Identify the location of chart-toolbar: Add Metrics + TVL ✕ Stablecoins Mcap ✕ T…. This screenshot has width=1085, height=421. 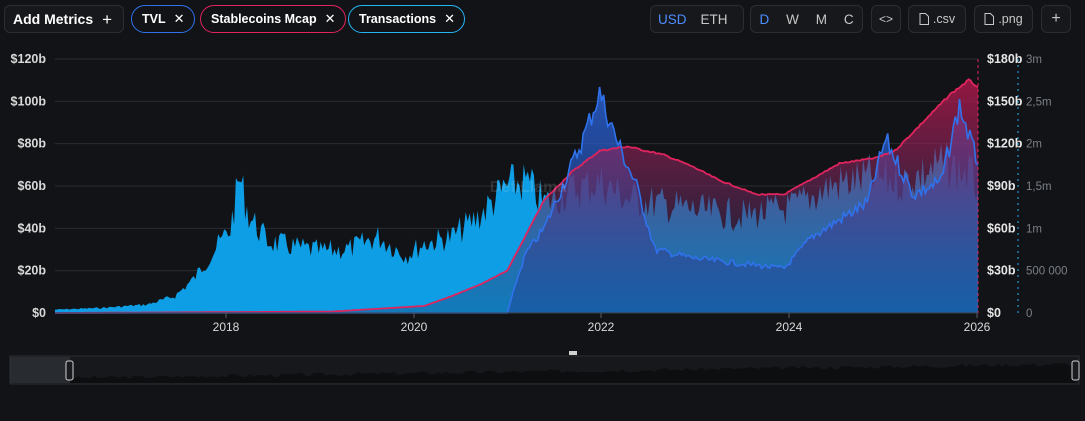
(542, 20).